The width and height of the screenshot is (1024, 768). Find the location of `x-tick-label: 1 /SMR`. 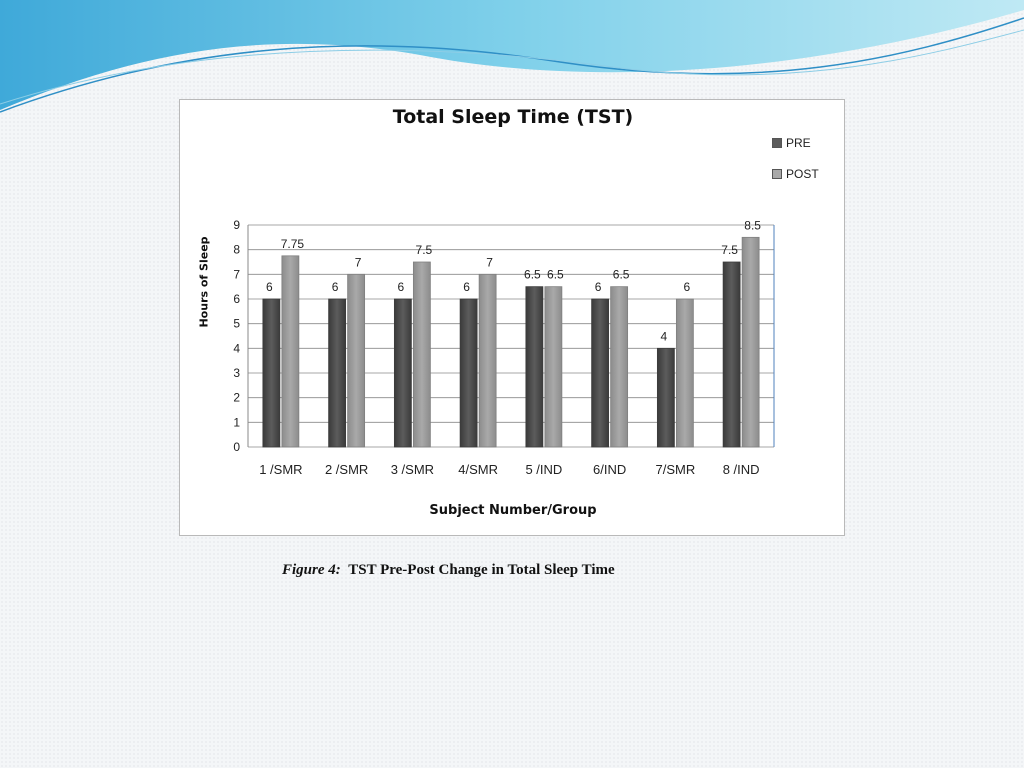

x-tick-label: 1 /SMR is located at coordinates (280, 469).